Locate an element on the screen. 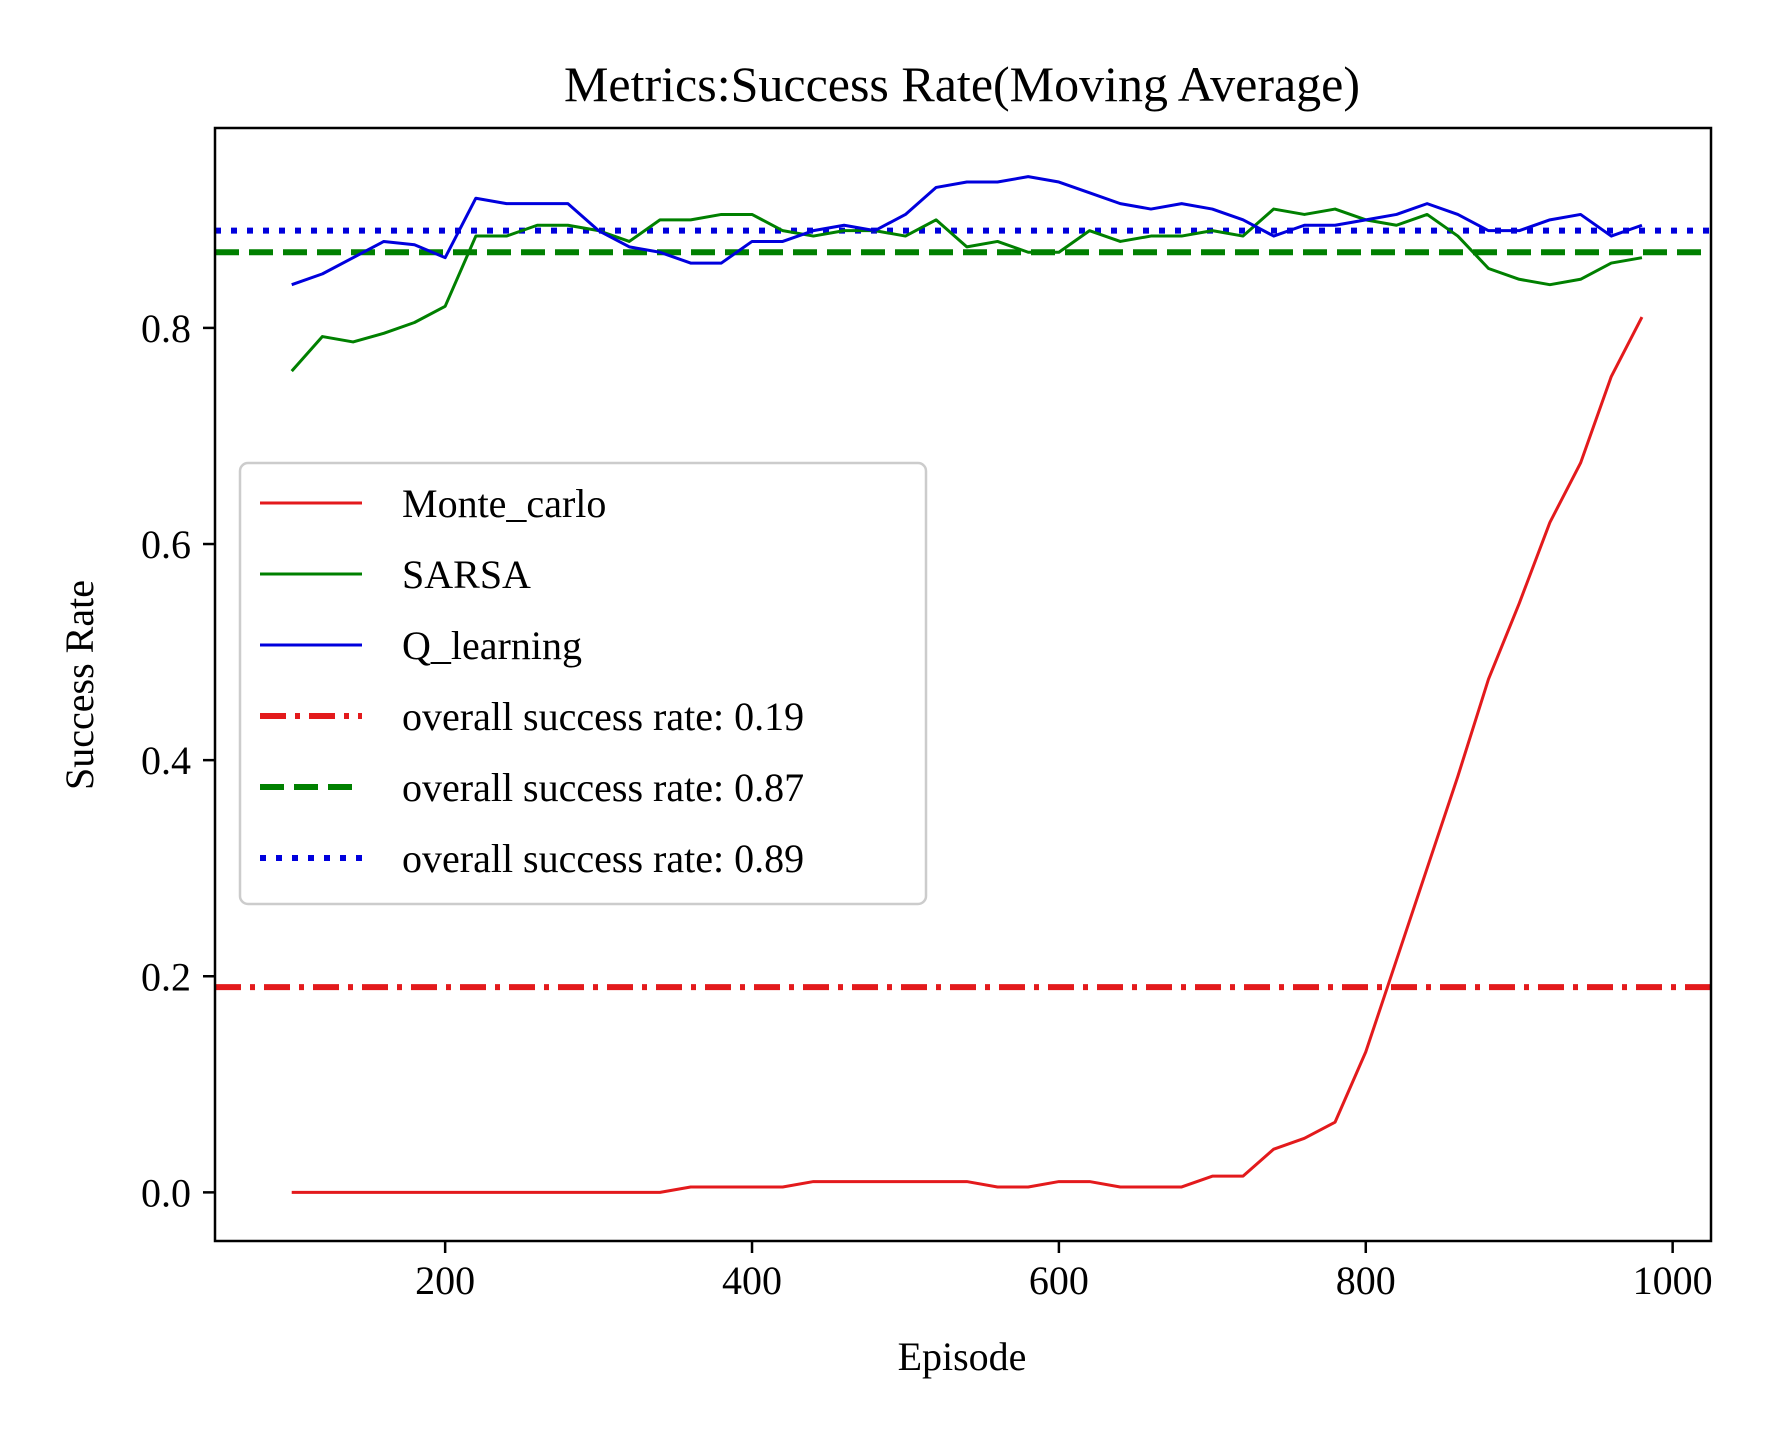 The image size is (1775, 1433). x-tick-label: 400 is located at coordinates (752, 1280).